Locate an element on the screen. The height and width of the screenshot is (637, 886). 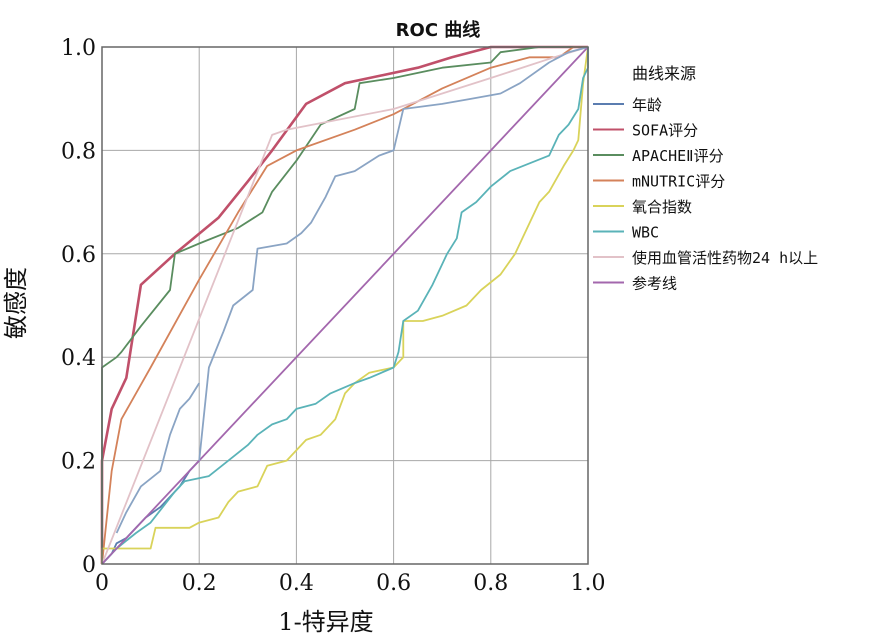
x-tick-label: 0.4 is located at coordinates (296, 583).